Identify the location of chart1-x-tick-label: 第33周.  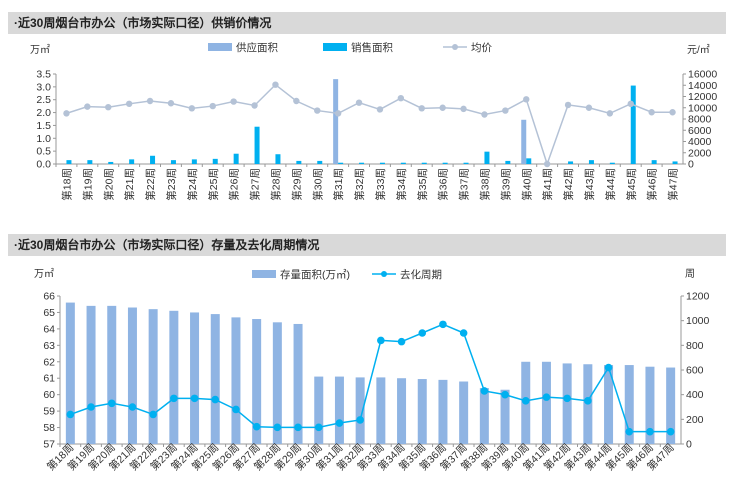
(380, 184).